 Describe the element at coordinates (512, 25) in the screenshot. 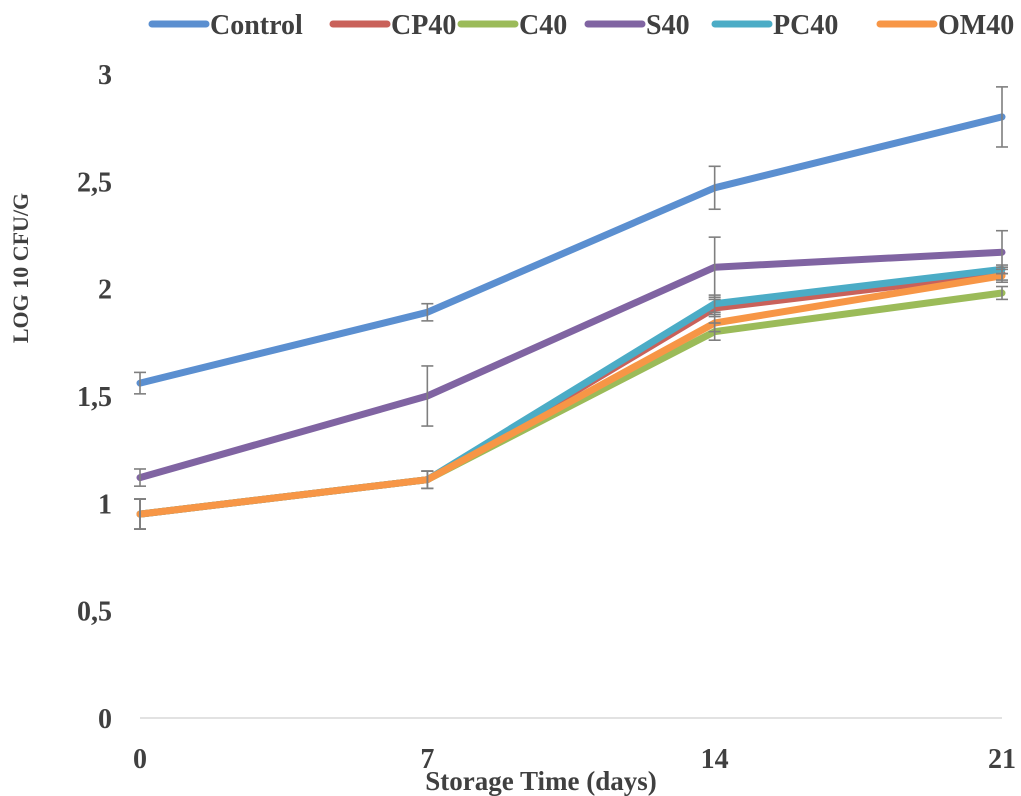

I see `legend-item-c40: C40` at that location.